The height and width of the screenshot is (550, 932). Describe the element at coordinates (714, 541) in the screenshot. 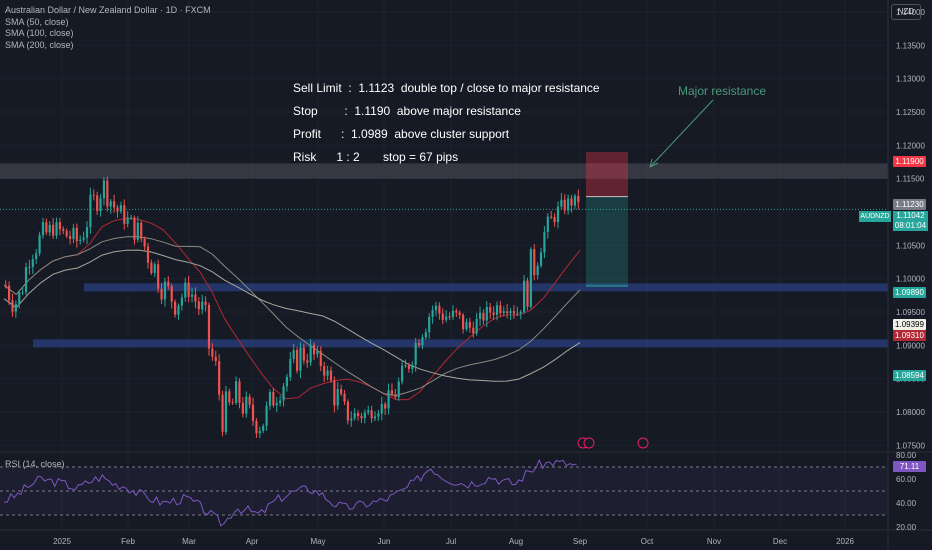

I see `x-tick-label: Nov` at that location.